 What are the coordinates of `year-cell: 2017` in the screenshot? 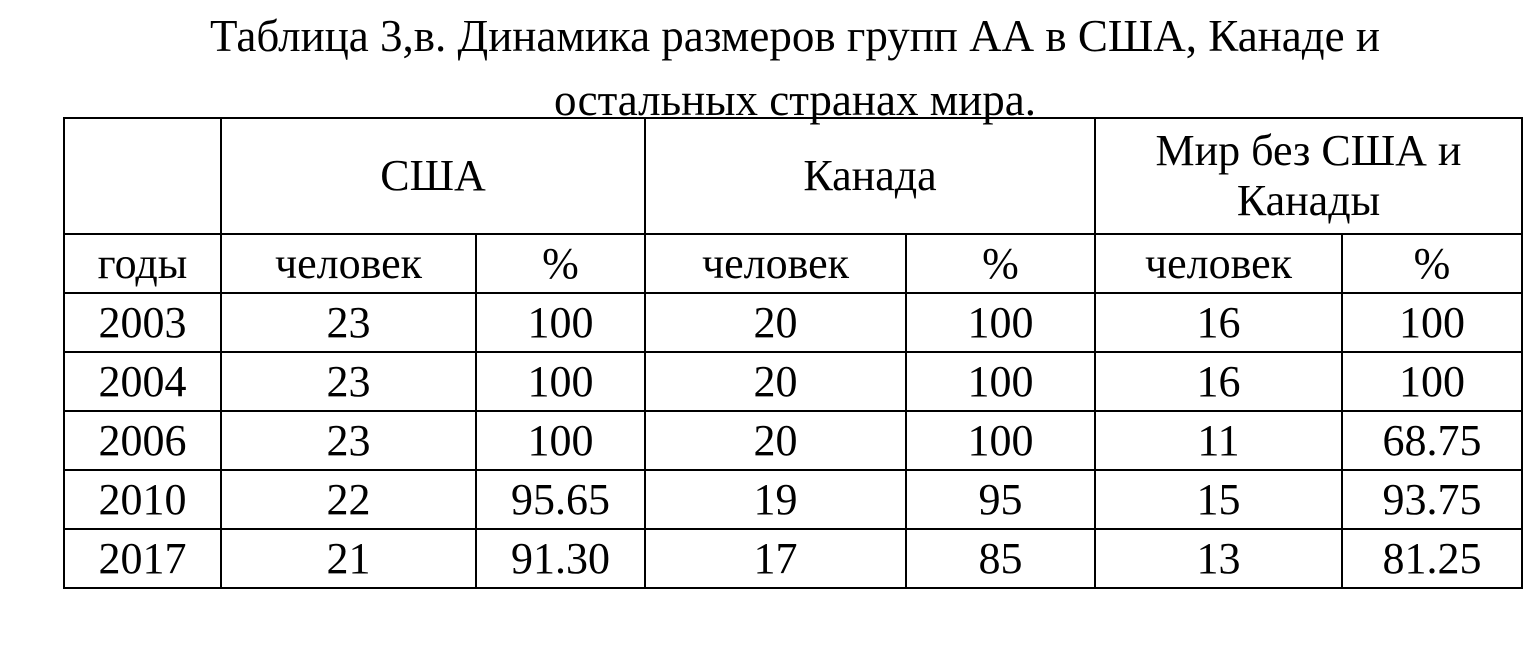 It's located at (142, 558).